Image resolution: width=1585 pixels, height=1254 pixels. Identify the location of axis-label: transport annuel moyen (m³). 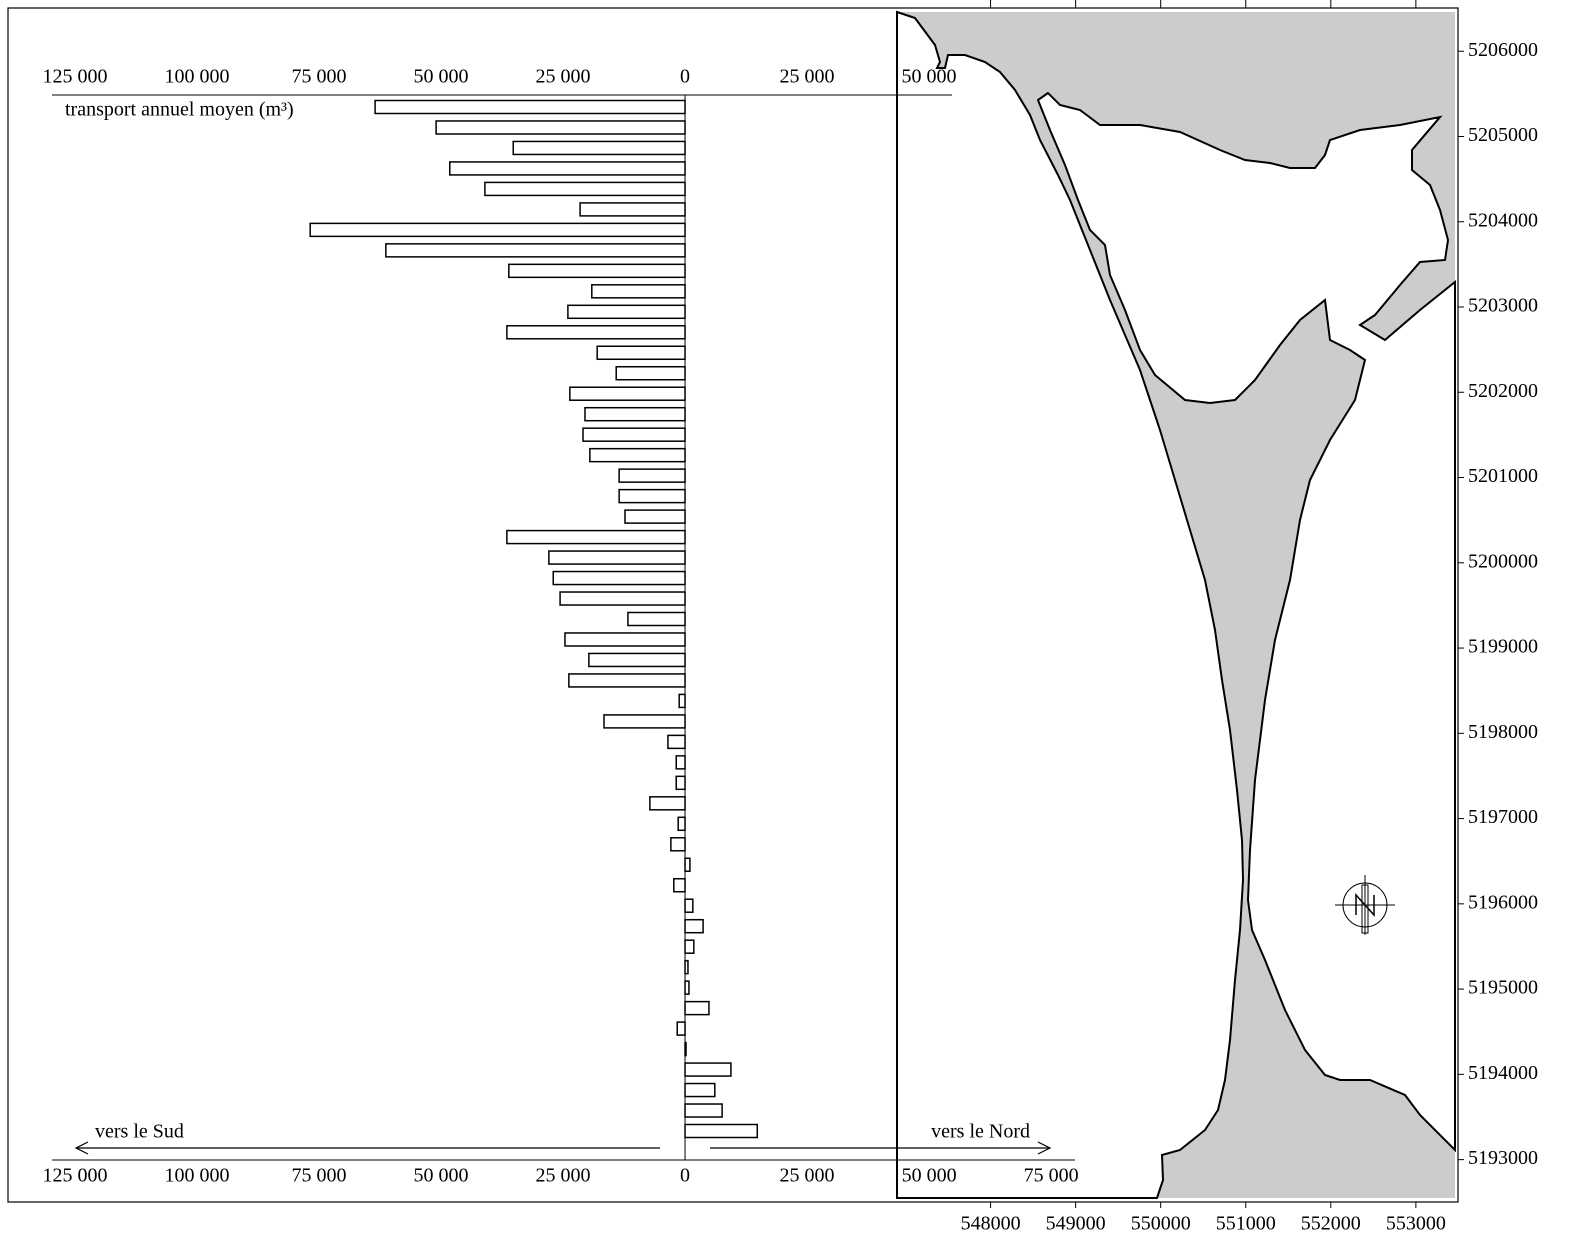
(179, 110).